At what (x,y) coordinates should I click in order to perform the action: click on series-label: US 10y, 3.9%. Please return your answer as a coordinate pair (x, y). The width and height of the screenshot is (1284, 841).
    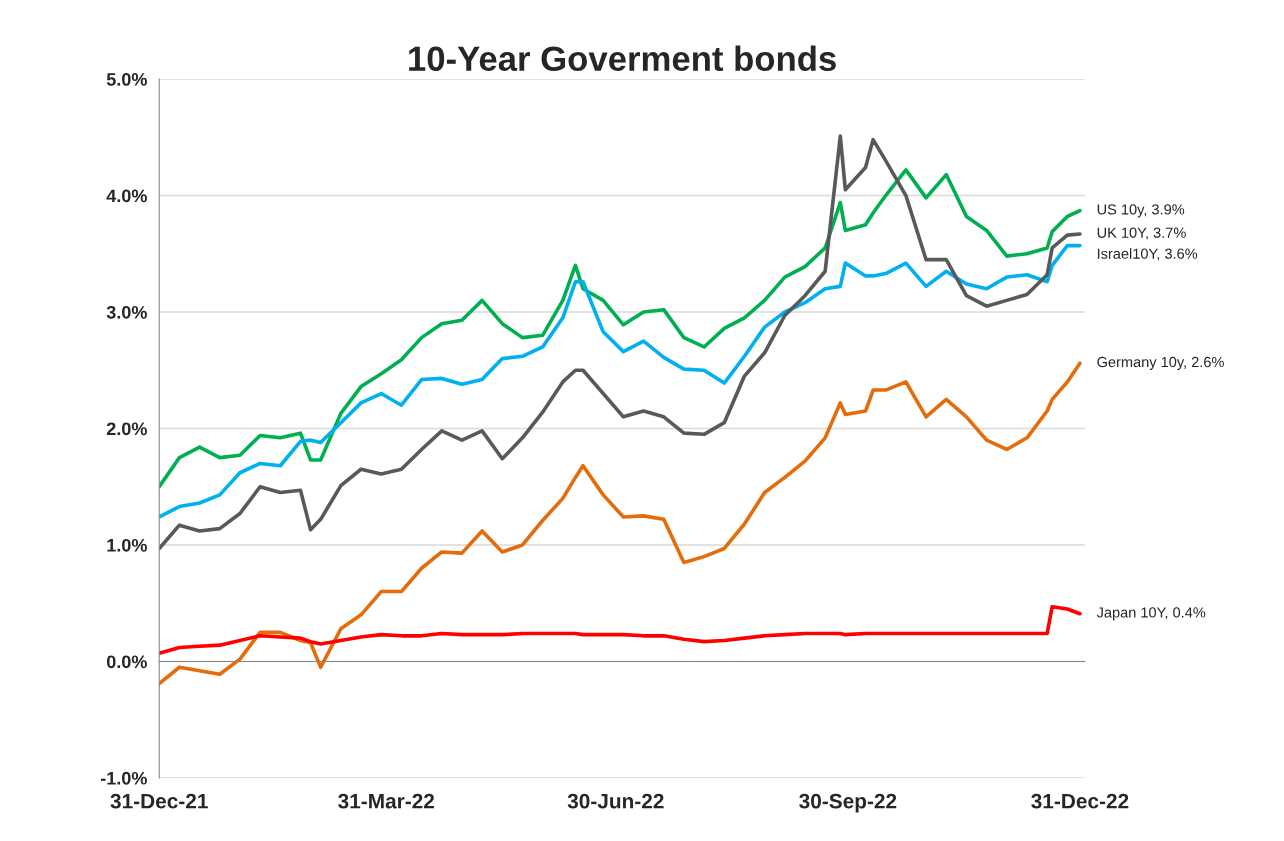
    Looking at the image, I should click on (1141, 211).